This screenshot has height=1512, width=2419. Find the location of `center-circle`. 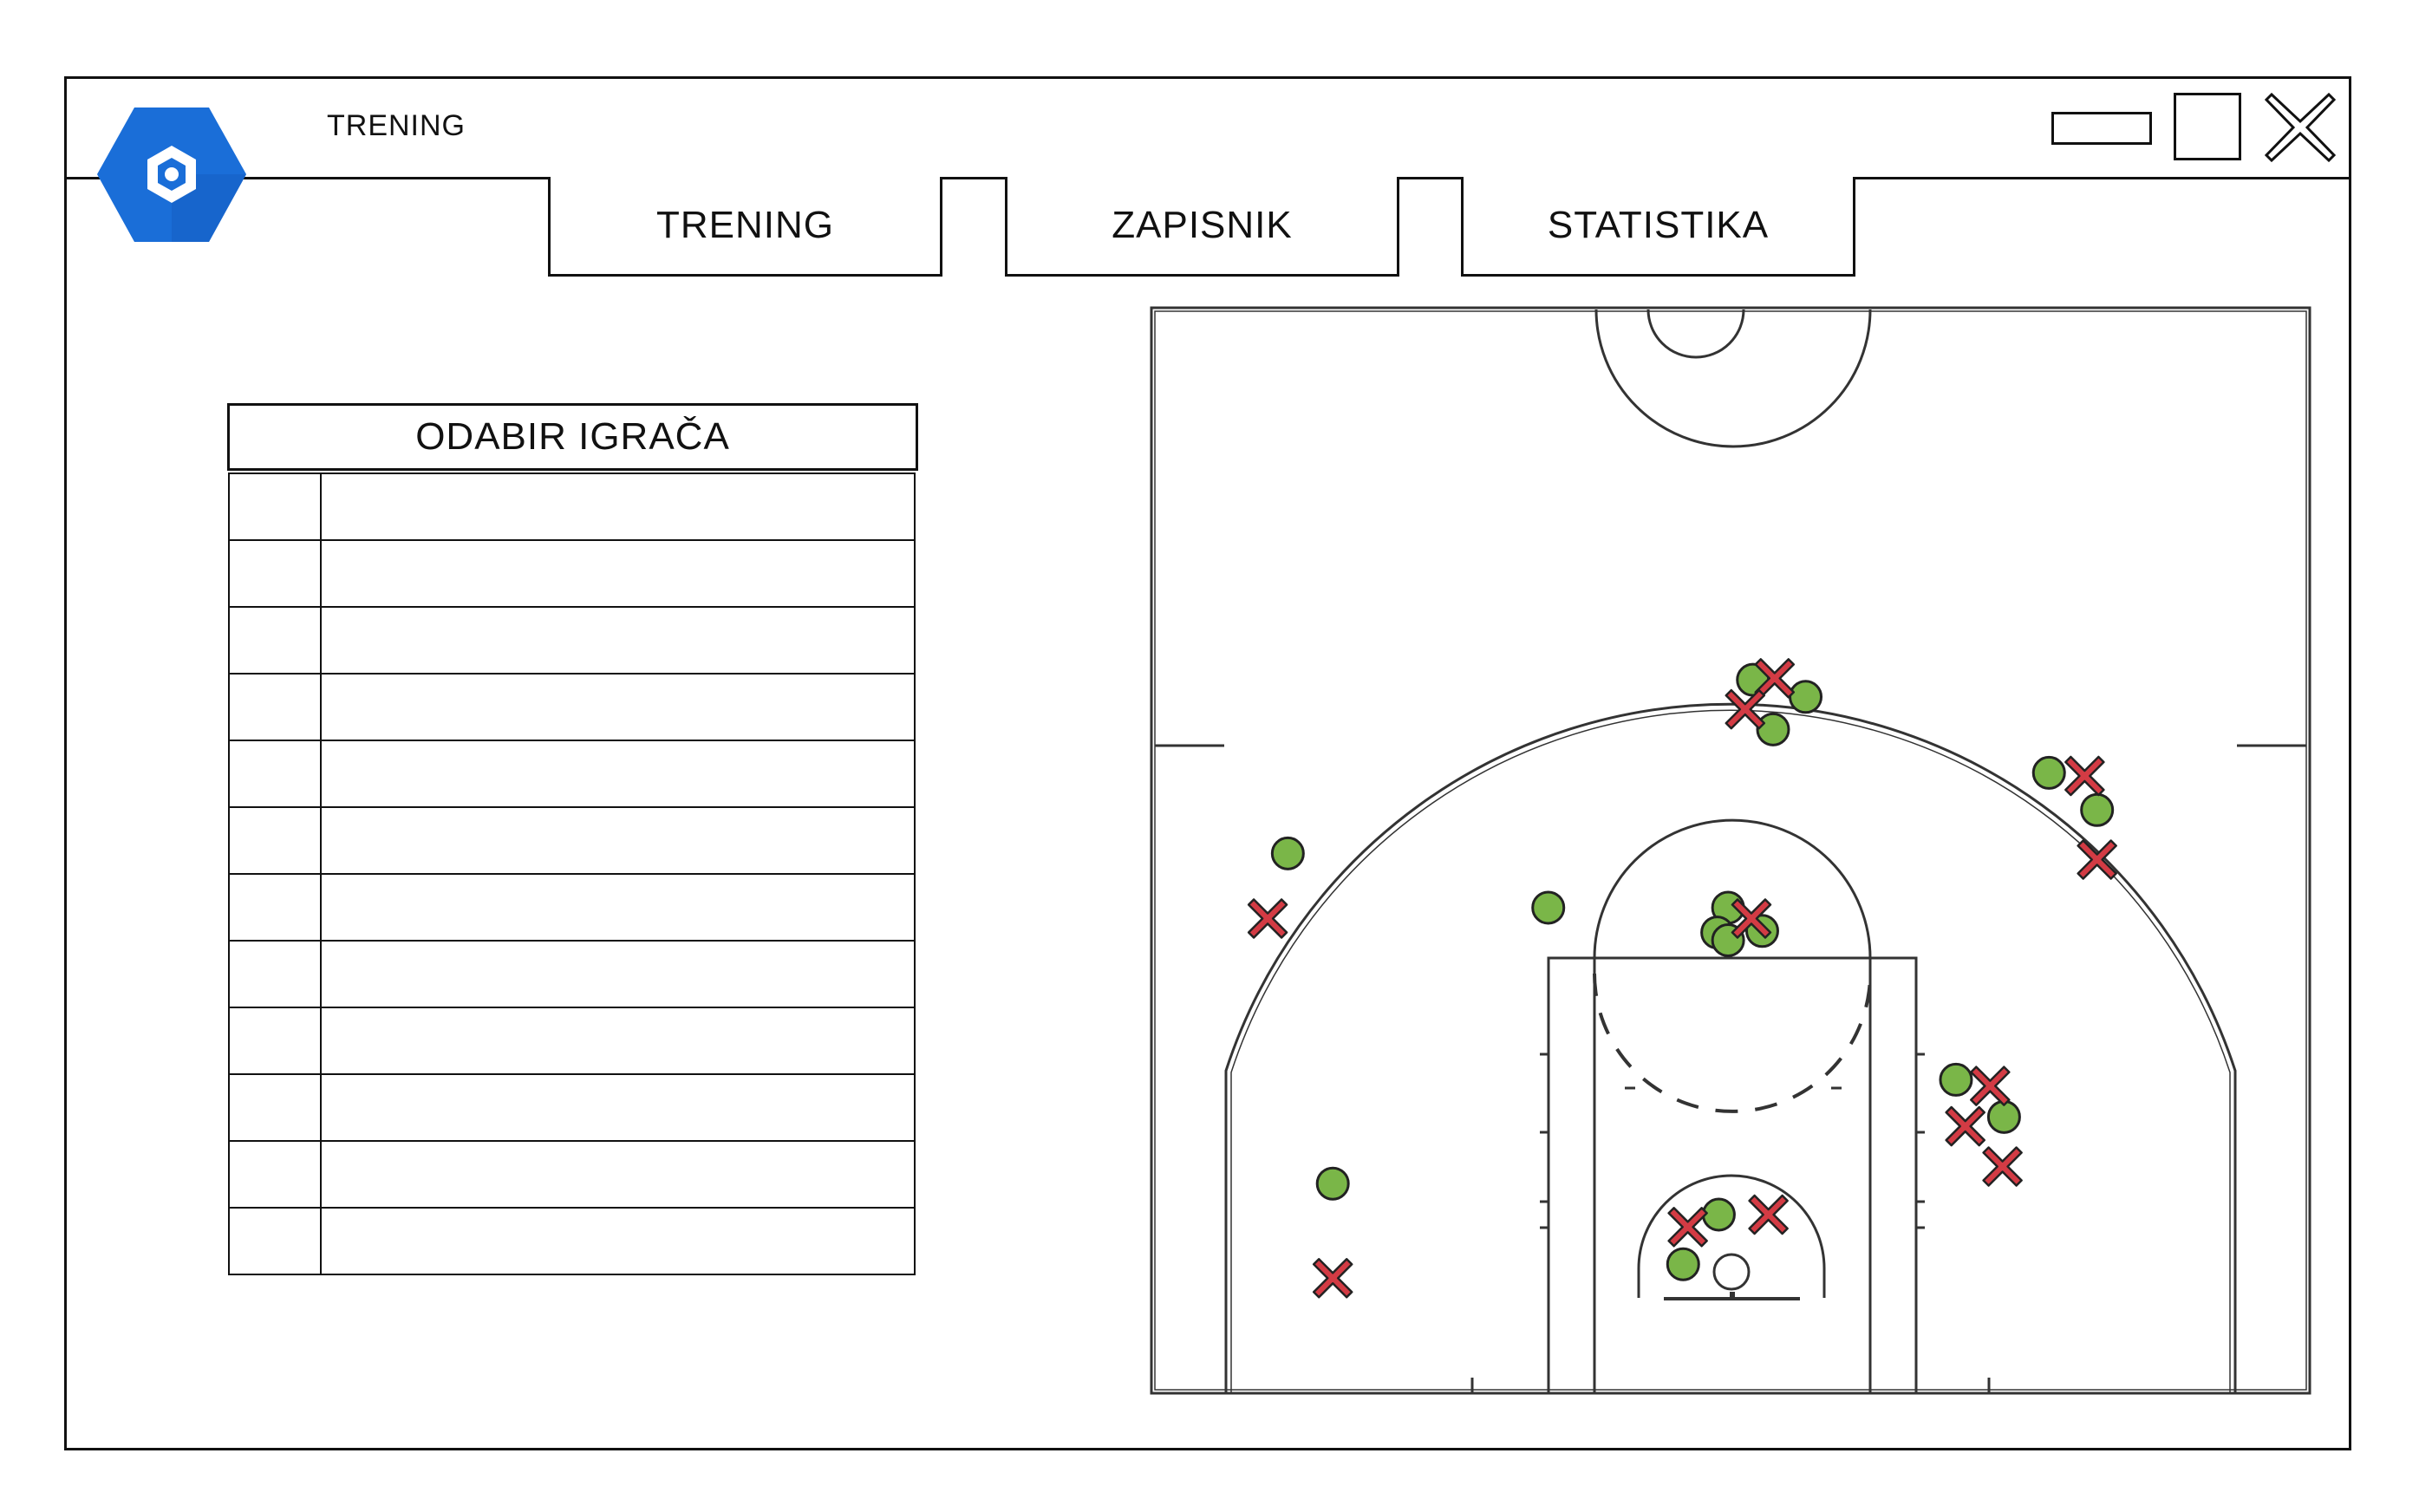

center-circle is located at coordinates (1733, 378).